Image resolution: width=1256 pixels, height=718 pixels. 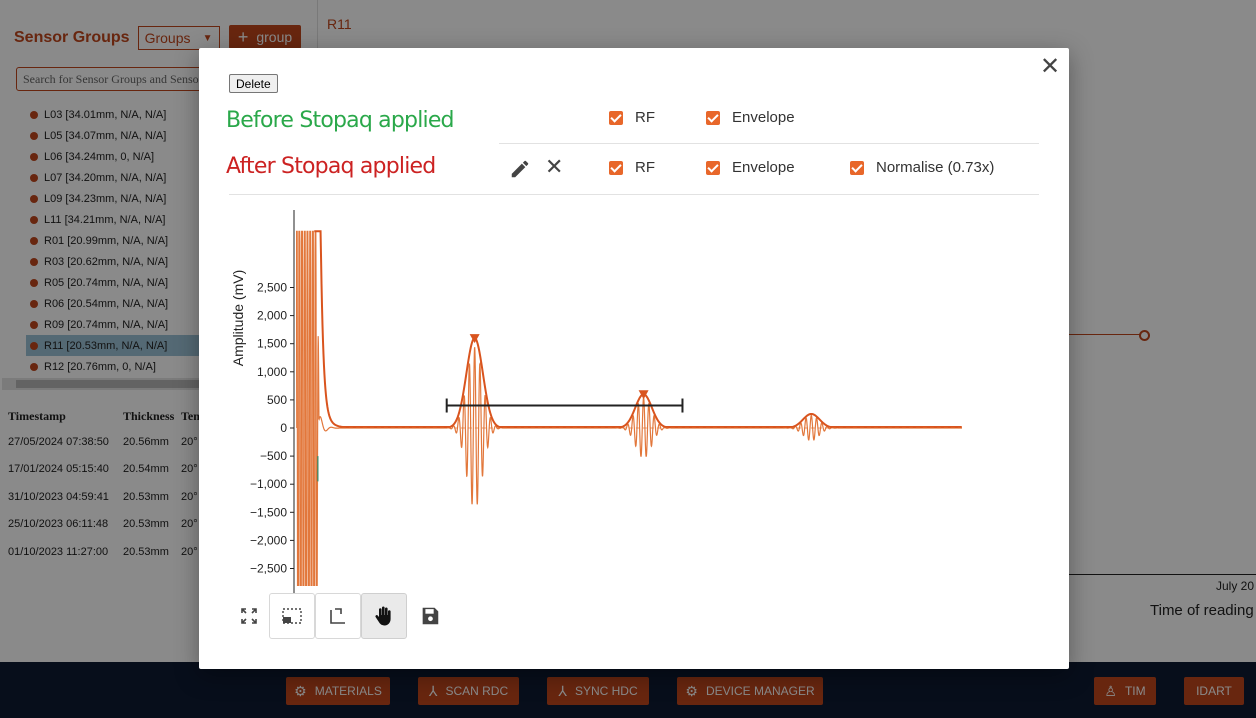 I want to click on table-cell: 17/01/2024 05:15:40, so click(x=58, y=469).